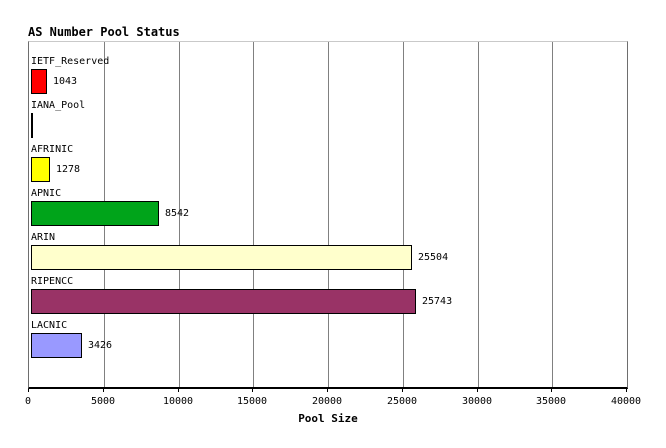  I want to click on x-tick-label: 25000, so click(402, 401).